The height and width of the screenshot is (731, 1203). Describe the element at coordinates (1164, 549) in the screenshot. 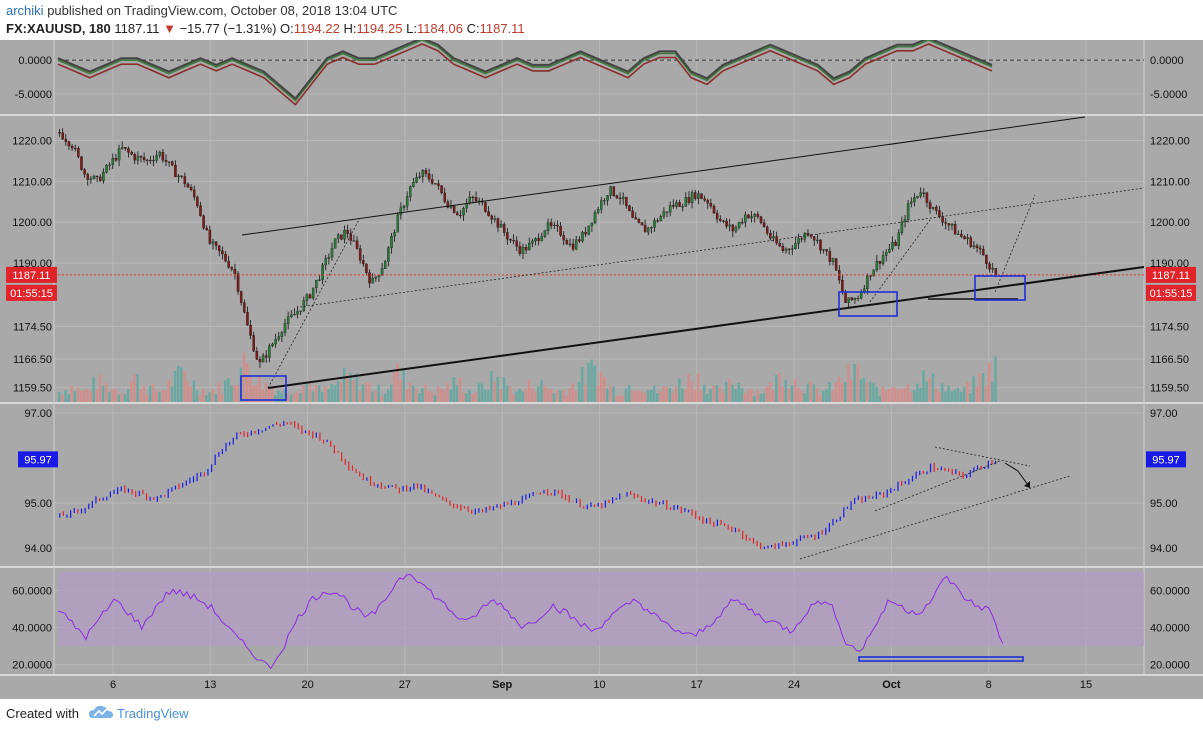

I see `right-y-tick-label: 94.00` at that location.